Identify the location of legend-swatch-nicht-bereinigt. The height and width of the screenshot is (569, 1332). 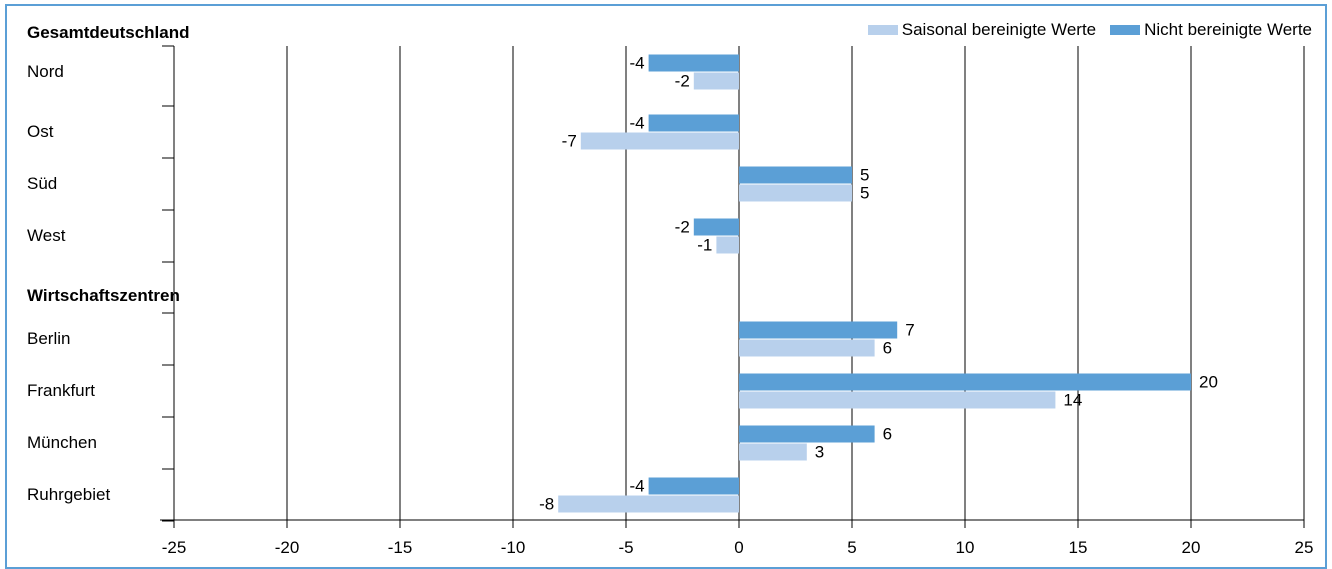
(1125, 30).